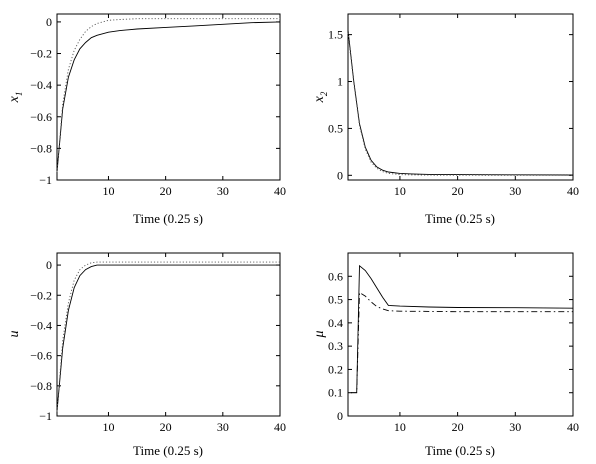 Image resolution: width=596 pixels, height=464 pixels. I want to click on y-axis-label: μ, so click(319, 334).